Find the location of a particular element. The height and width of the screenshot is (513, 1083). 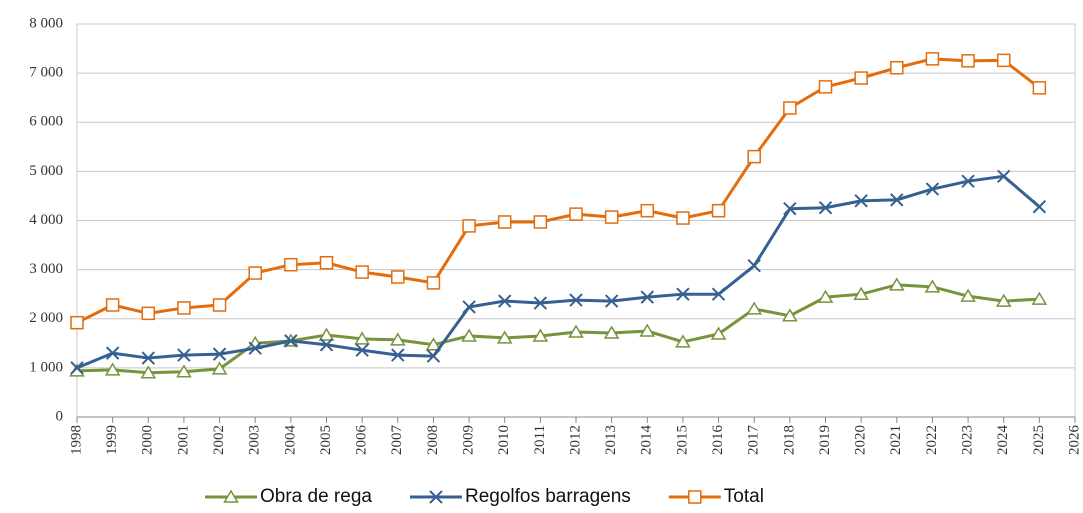

x-tick-label: 2024 is located at coordinates (1003, 440).